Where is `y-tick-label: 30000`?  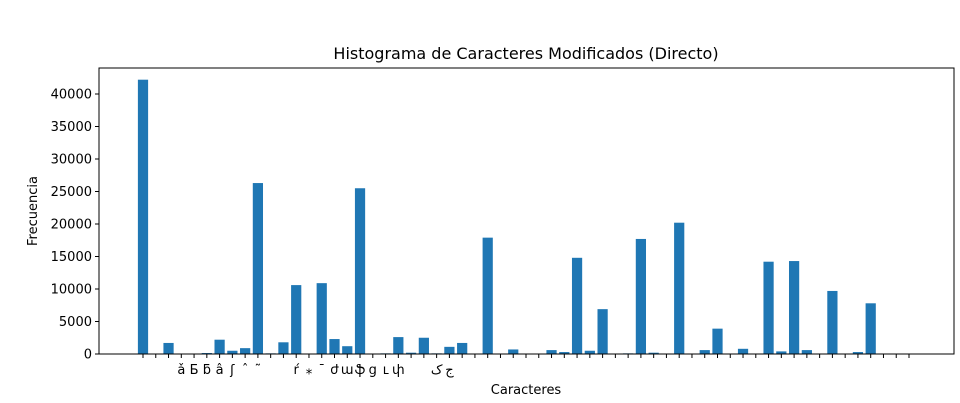
y-tick-label: 30000 is located at coordinates (71, 160).